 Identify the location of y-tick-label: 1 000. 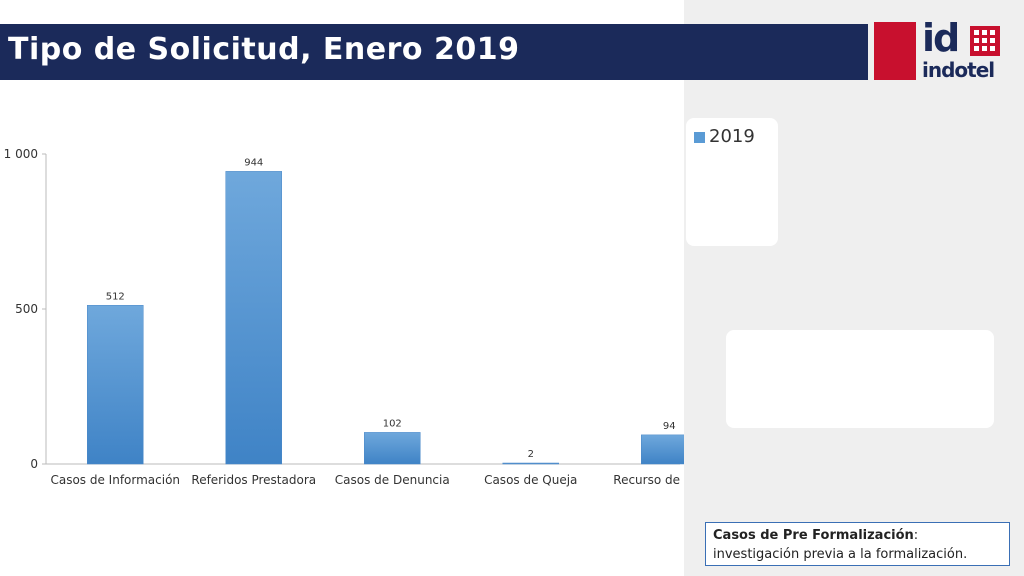
(21, 154).